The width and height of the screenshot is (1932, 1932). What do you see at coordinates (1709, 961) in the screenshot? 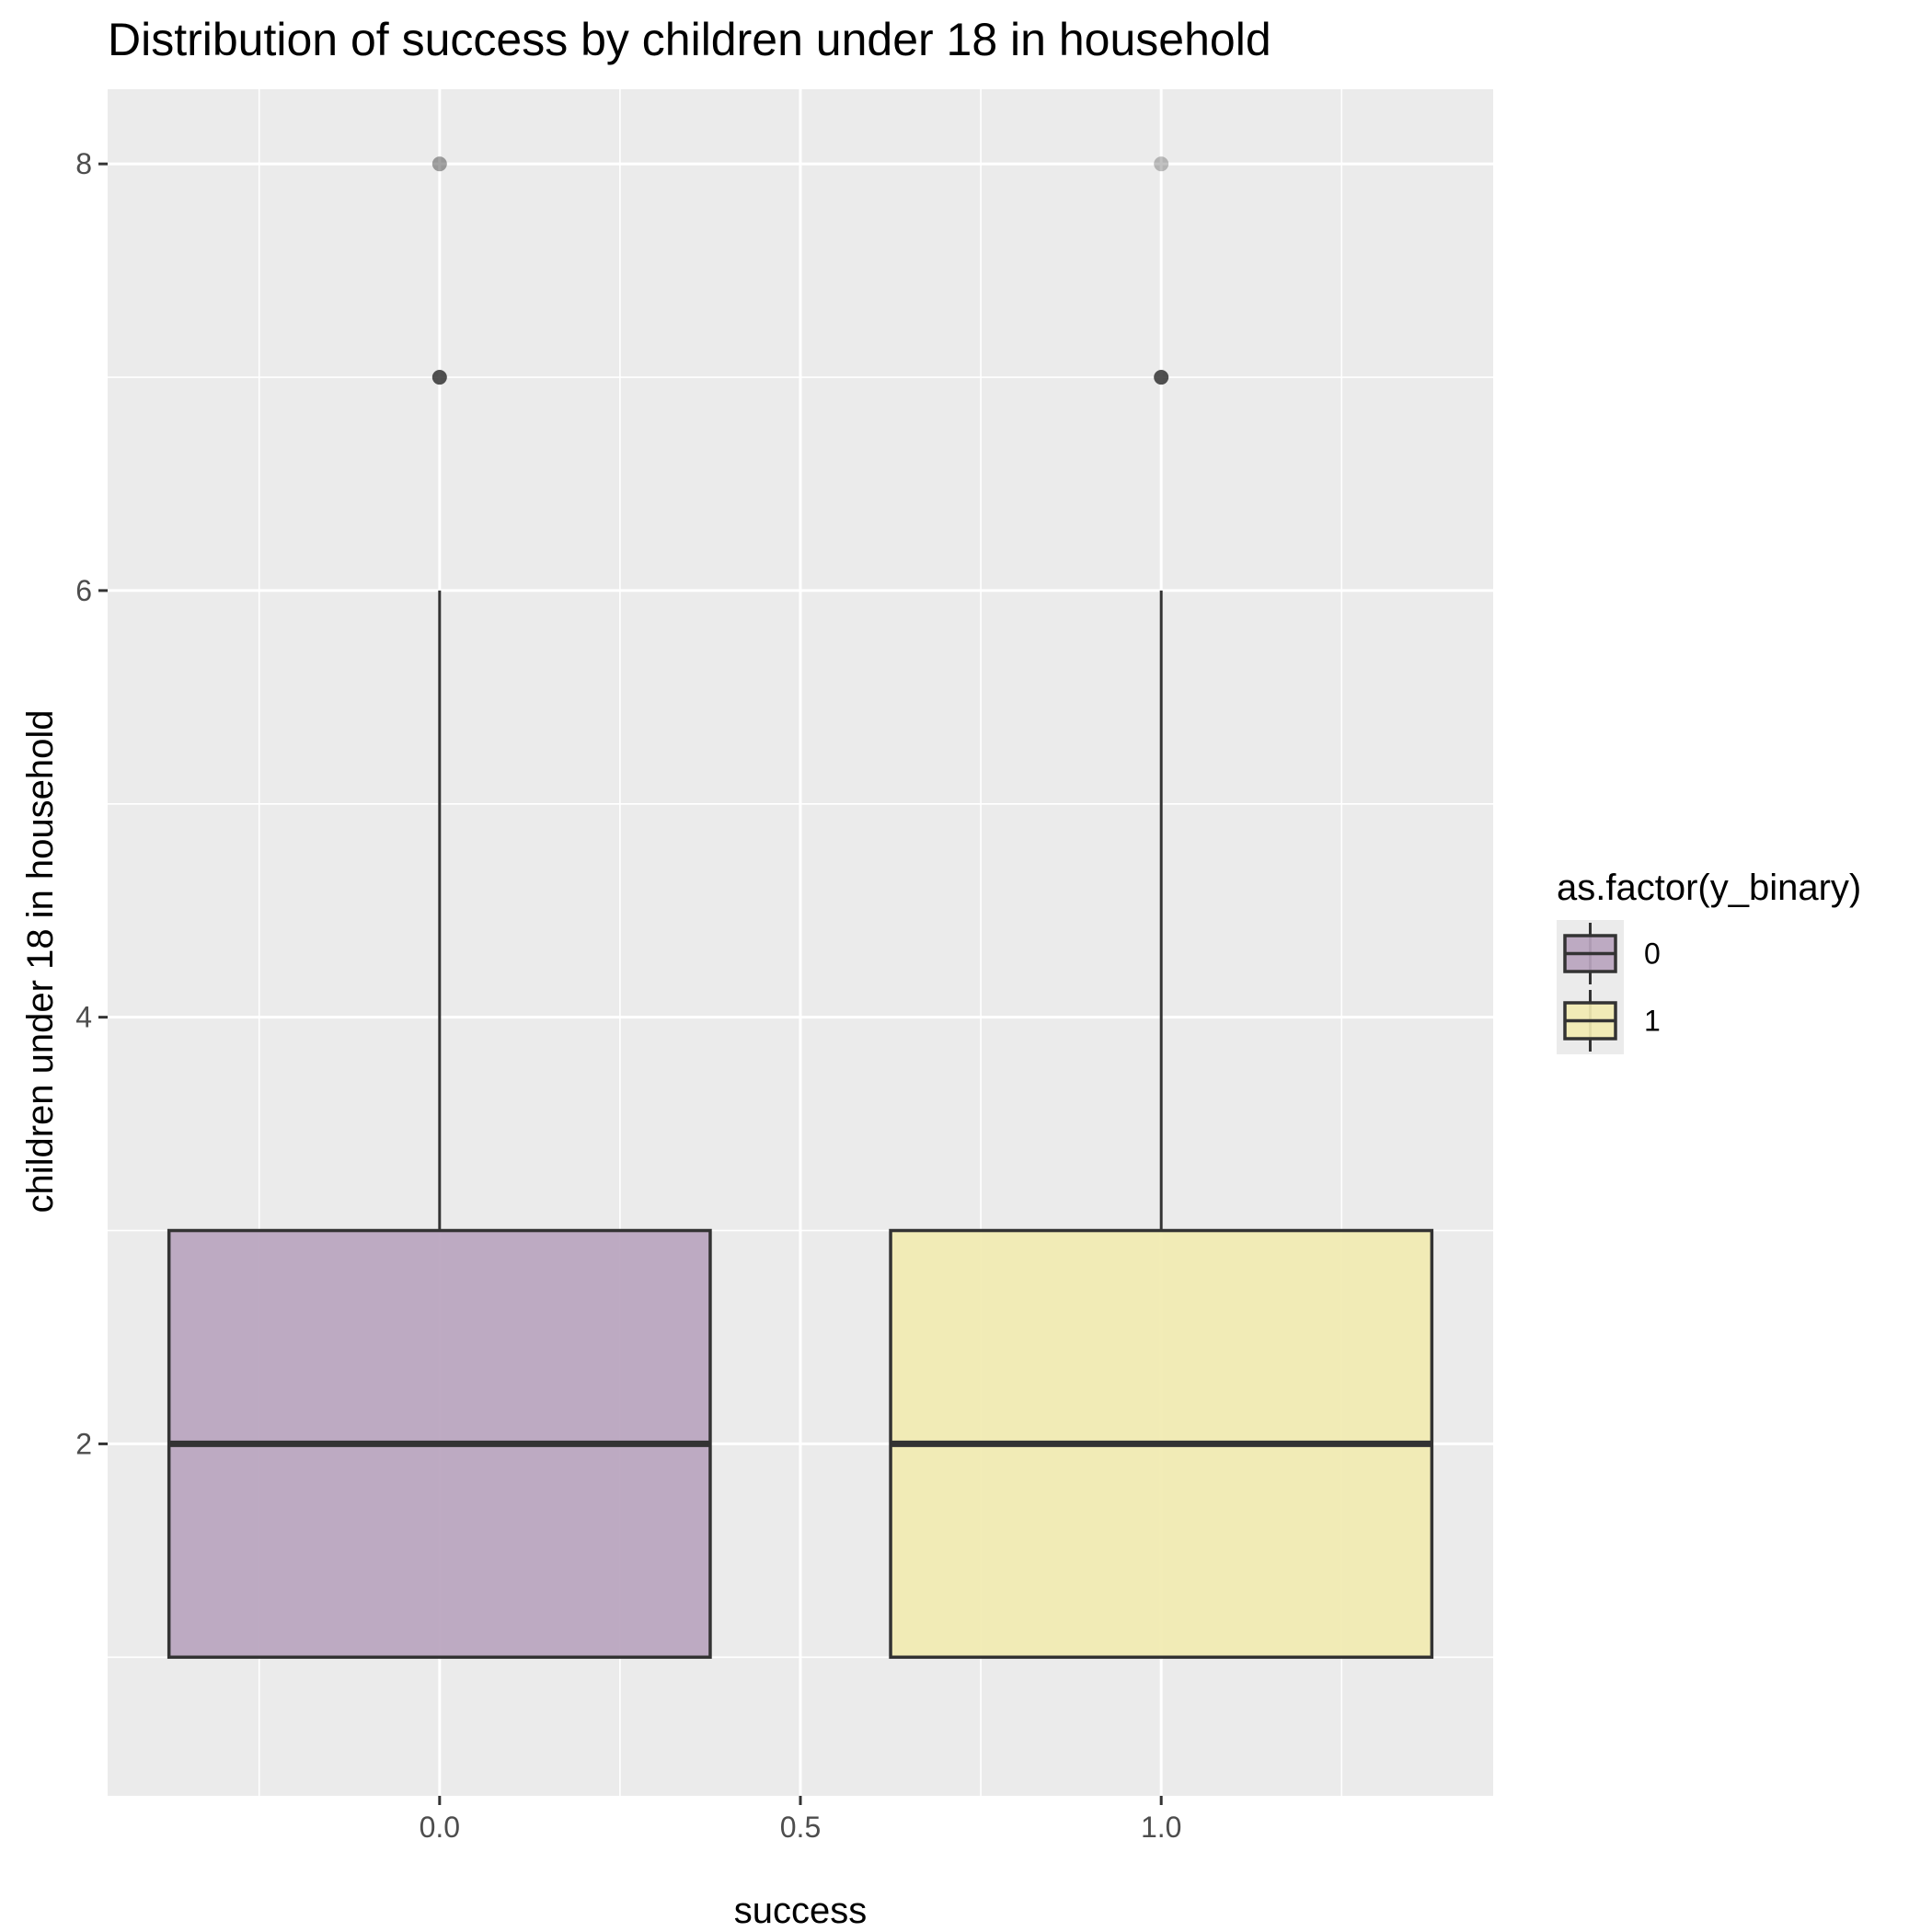
I see `legend: as.factor(y_binary) 01` at bounding box center [1709, 961].